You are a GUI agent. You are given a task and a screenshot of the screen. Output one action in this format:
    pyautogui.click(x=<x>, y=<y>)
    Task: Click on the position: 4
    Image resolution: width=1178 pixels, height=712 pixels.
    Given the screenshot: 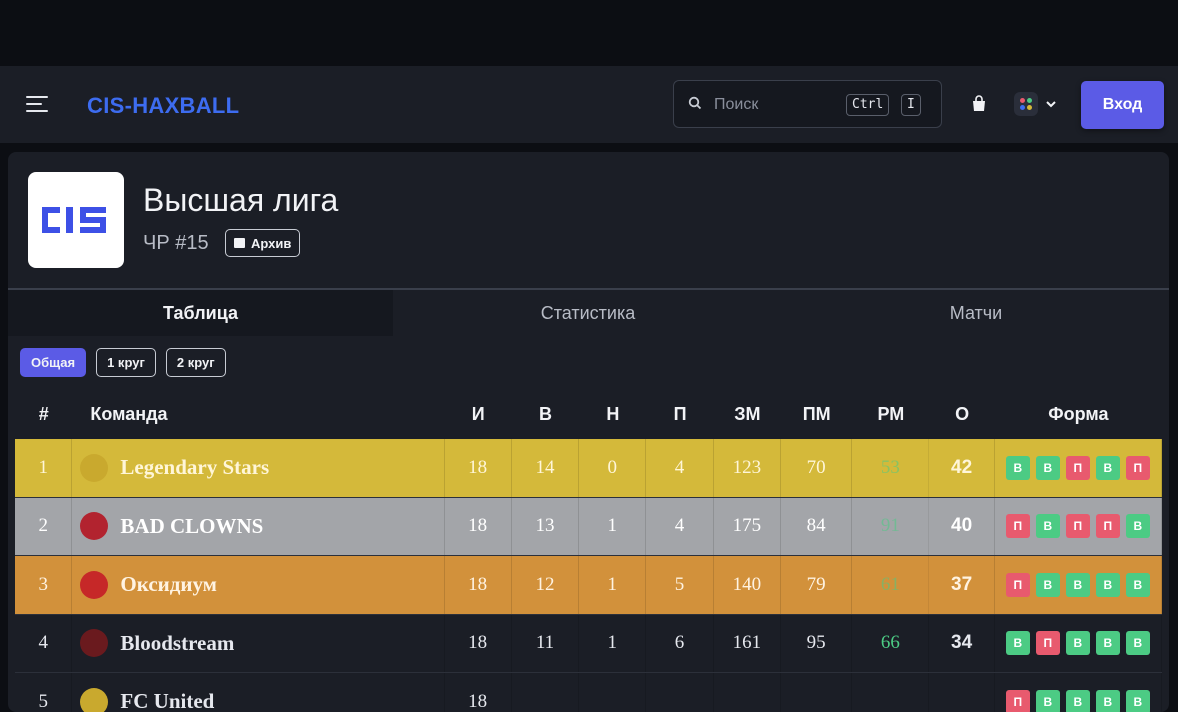 What is the action you would take?
    pyautogui.click(x=44, y=643)
    